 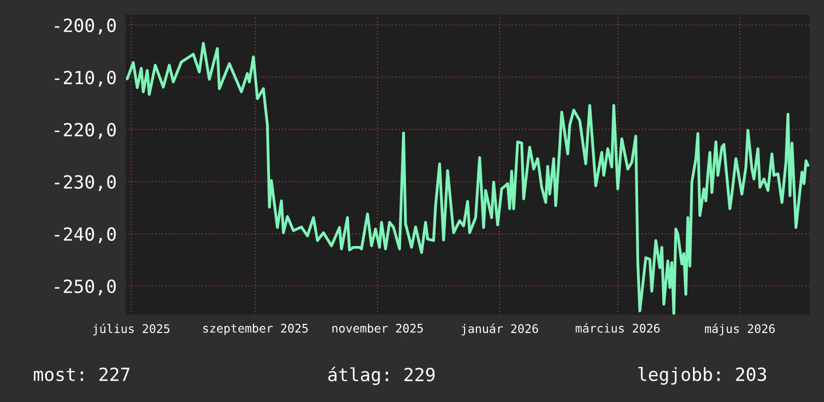 I want to click on text: legjobb: 203, so click(x=702, y=376).